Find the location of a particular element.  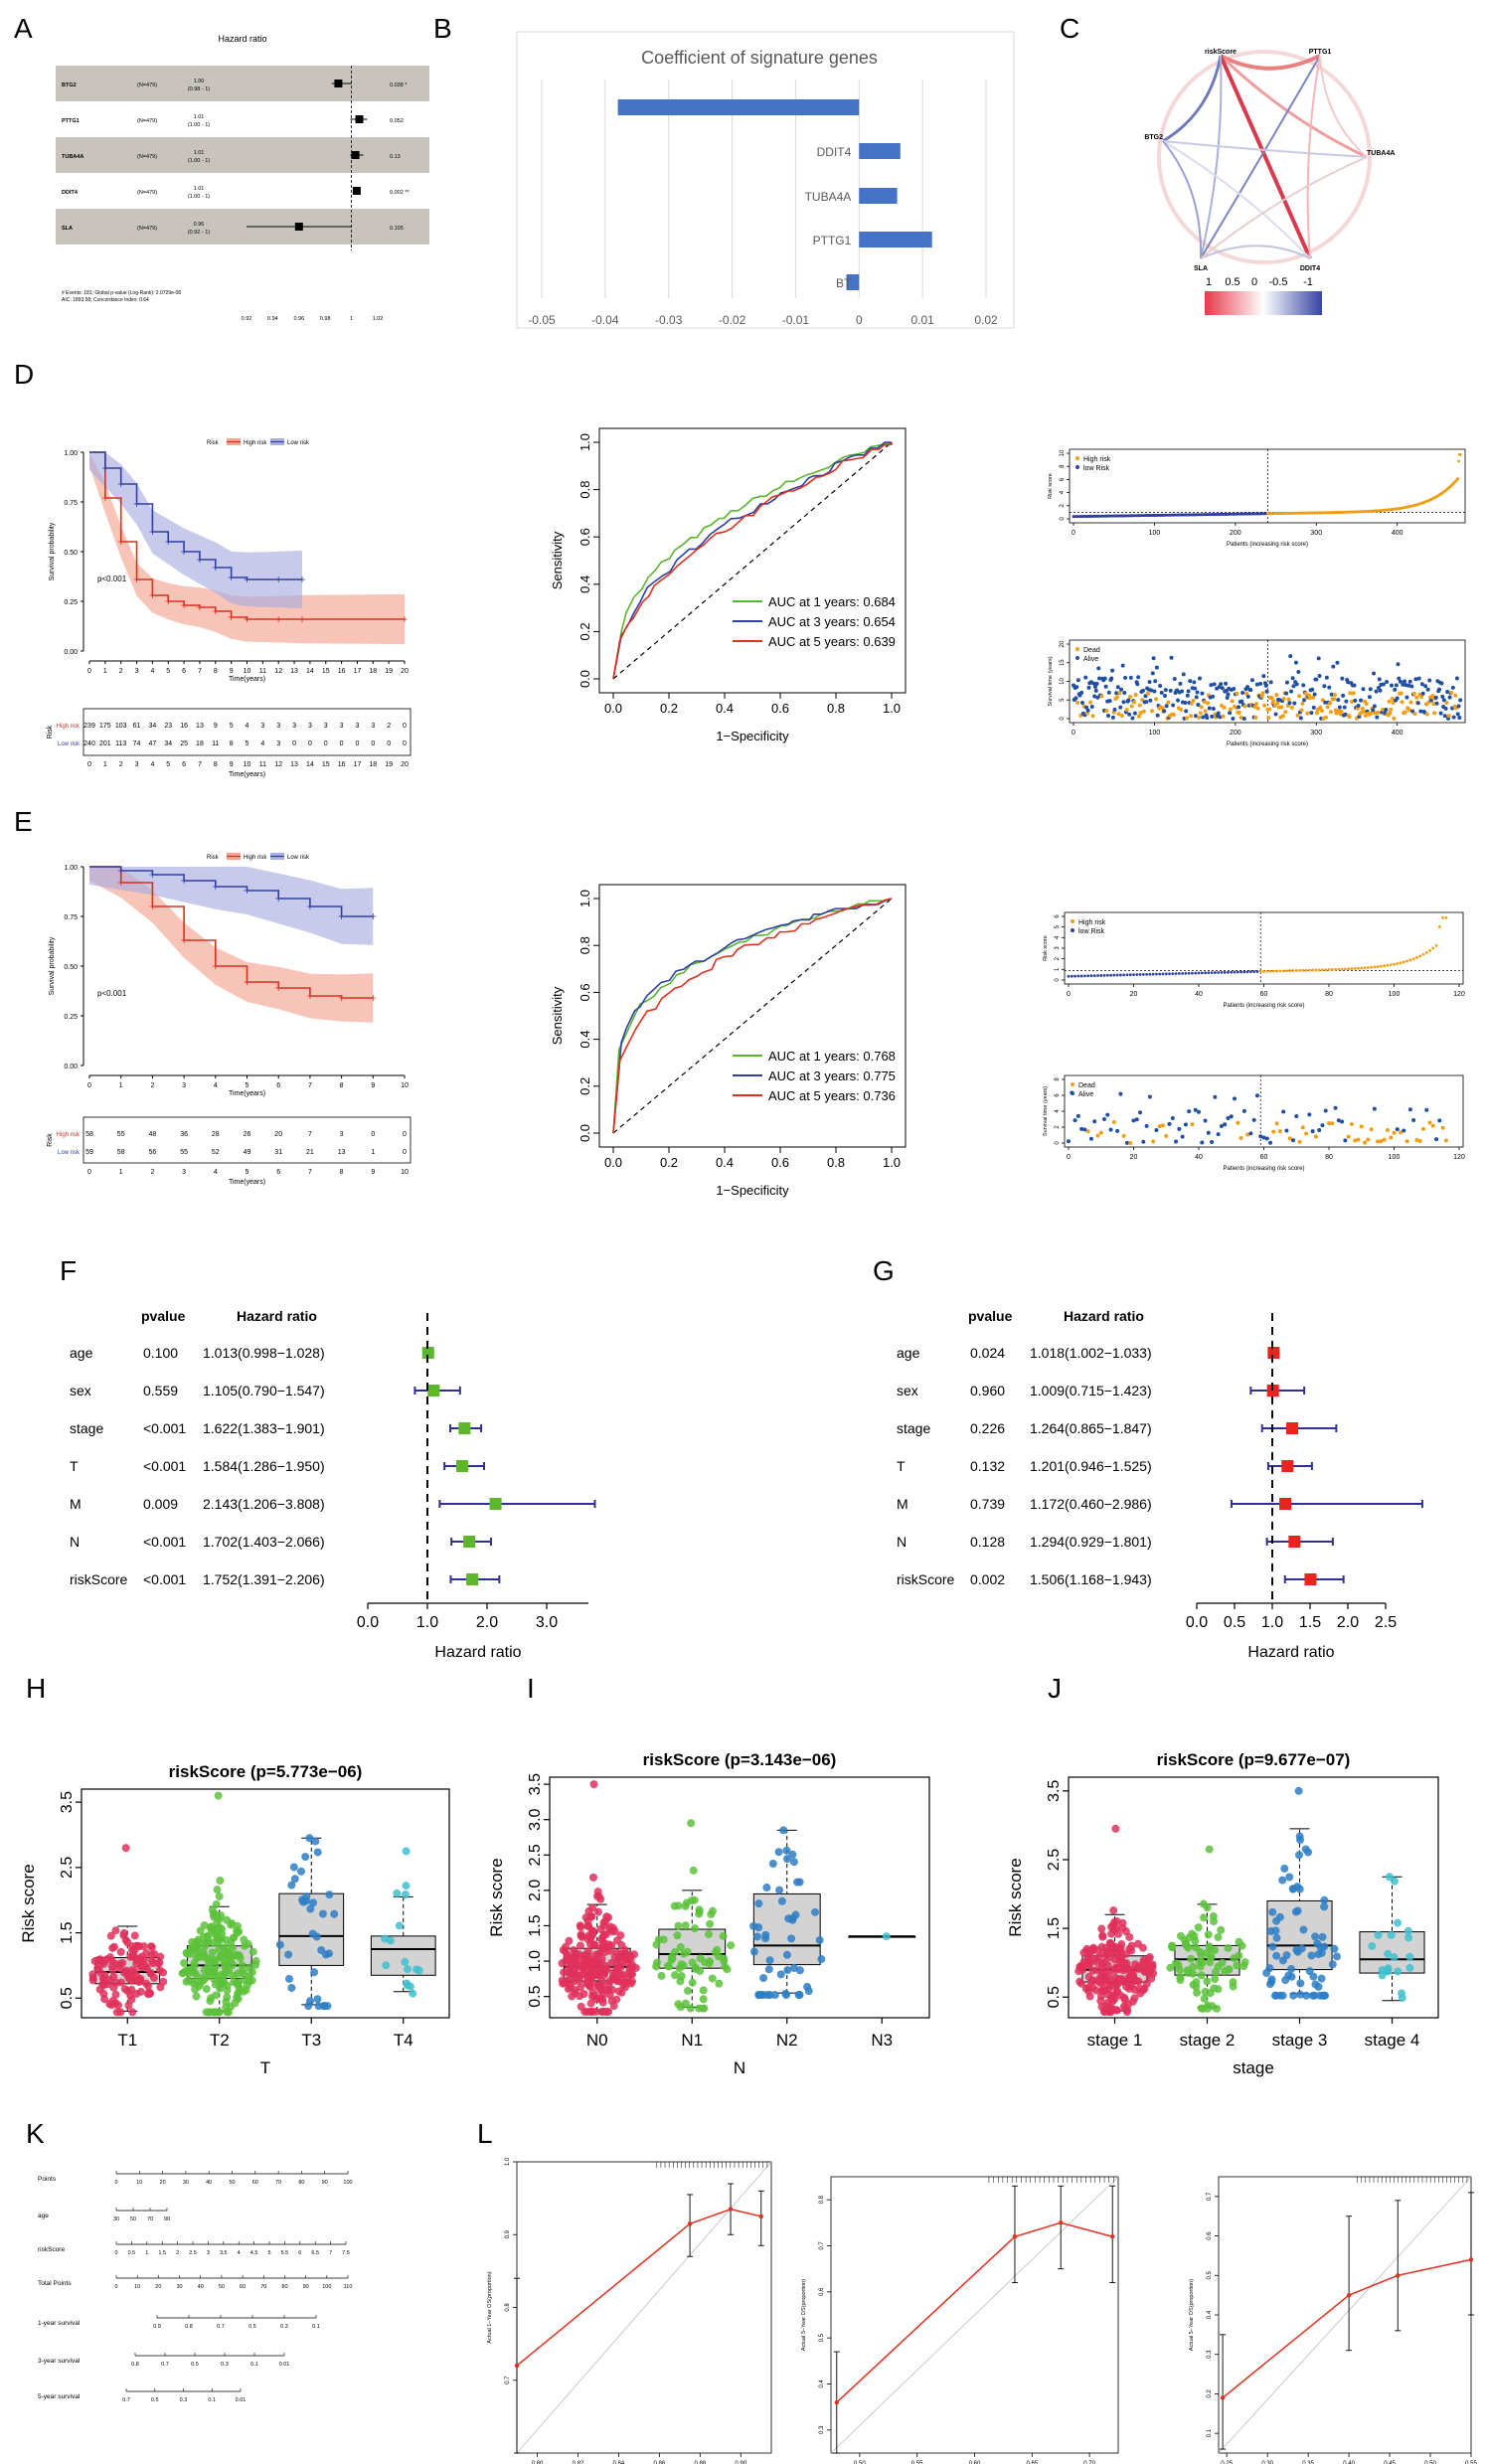

F-xlabel: Hazard ratio is located at coordinates (478, 1653).